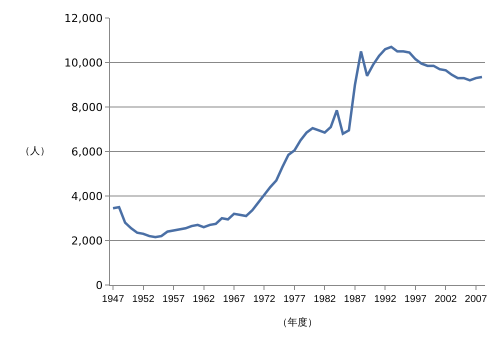 Image resolution: width=500 pixels, height=350 pixels. What do you see at coordinates (298, 322) in the screenshot?
I see `x-axis-title: （年度）` at bounding box center [298, 322].